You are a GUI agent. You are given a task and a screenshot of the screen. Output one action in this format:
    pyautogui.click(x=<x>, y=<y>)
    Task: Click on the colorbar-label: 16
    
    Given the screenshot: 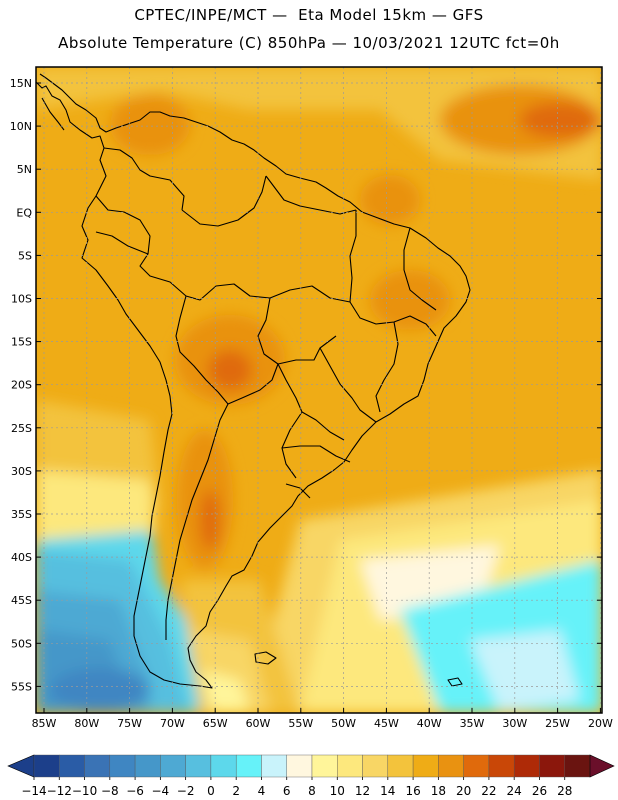 What is the action you would take?
    pyautogui.click(x=412, y=791)
    